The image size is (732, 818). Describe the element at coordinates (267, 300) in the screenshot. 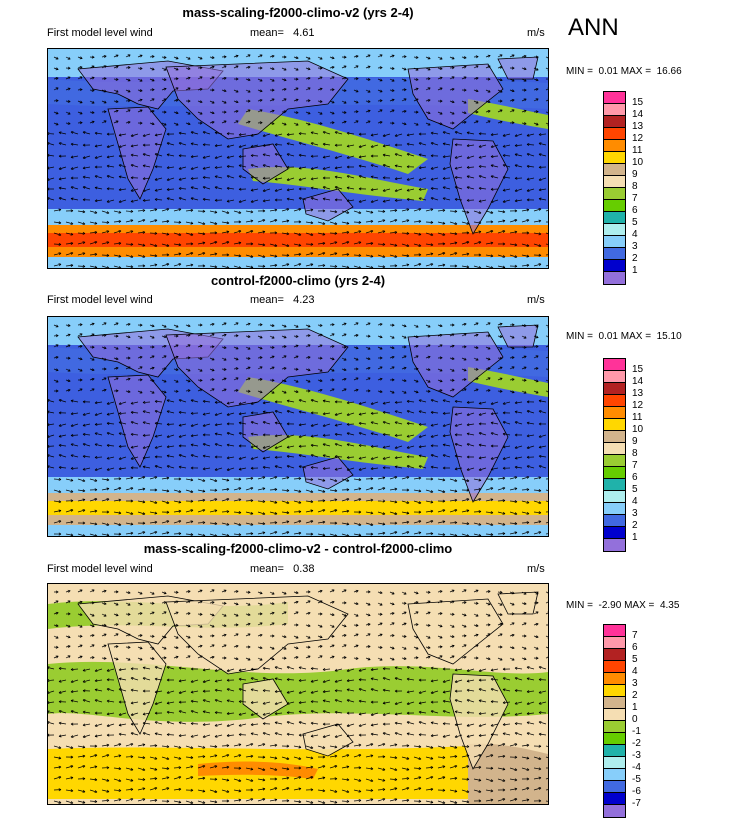

I see `panel2-mean-label: mean=` at that location.